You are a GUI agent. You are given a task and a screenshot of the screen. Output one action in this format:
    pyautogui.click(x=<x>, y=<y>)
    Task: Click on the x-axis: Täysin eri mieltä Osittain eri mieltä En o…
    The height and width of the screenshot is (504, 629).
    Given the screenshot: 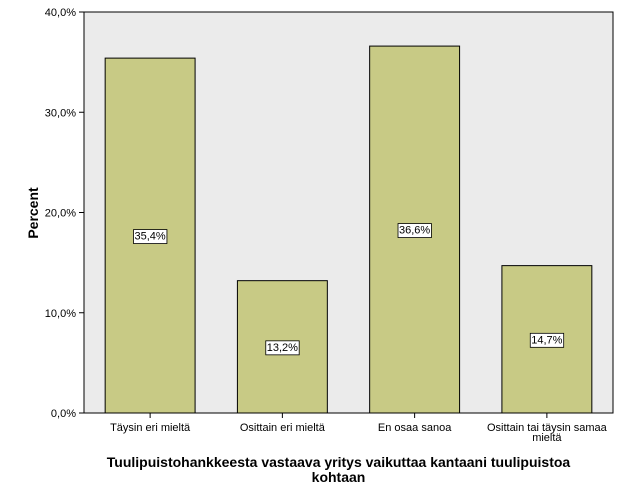 What is the action you would take?
    pyautogui.click(x=359, y=428)
    